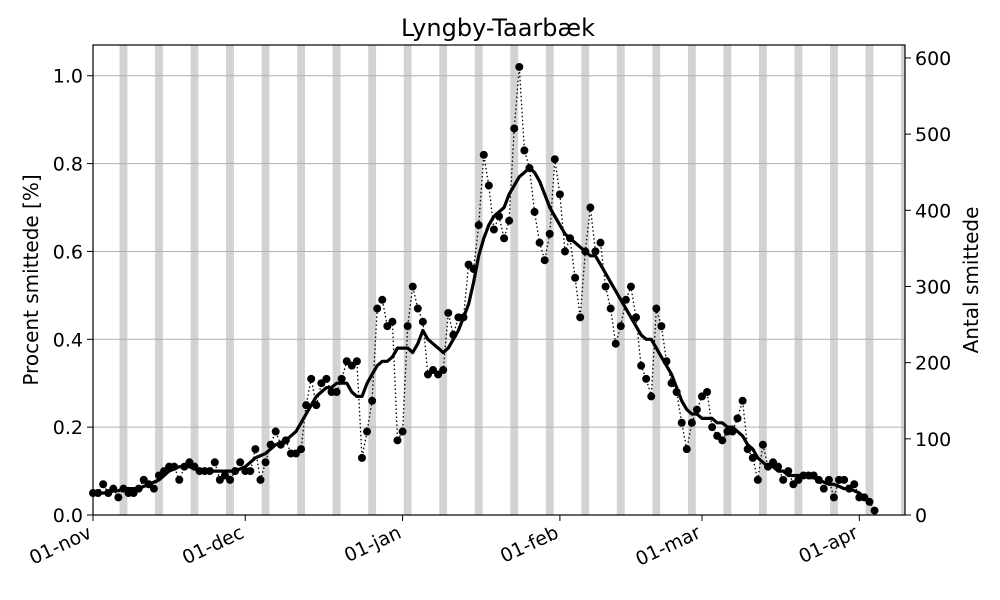 The image size is (1000, 600). What do you see at coordinates (373, 544) in the screenshot?
I see `x-tick-label: 01-jan` at bounding box center [373, 544].